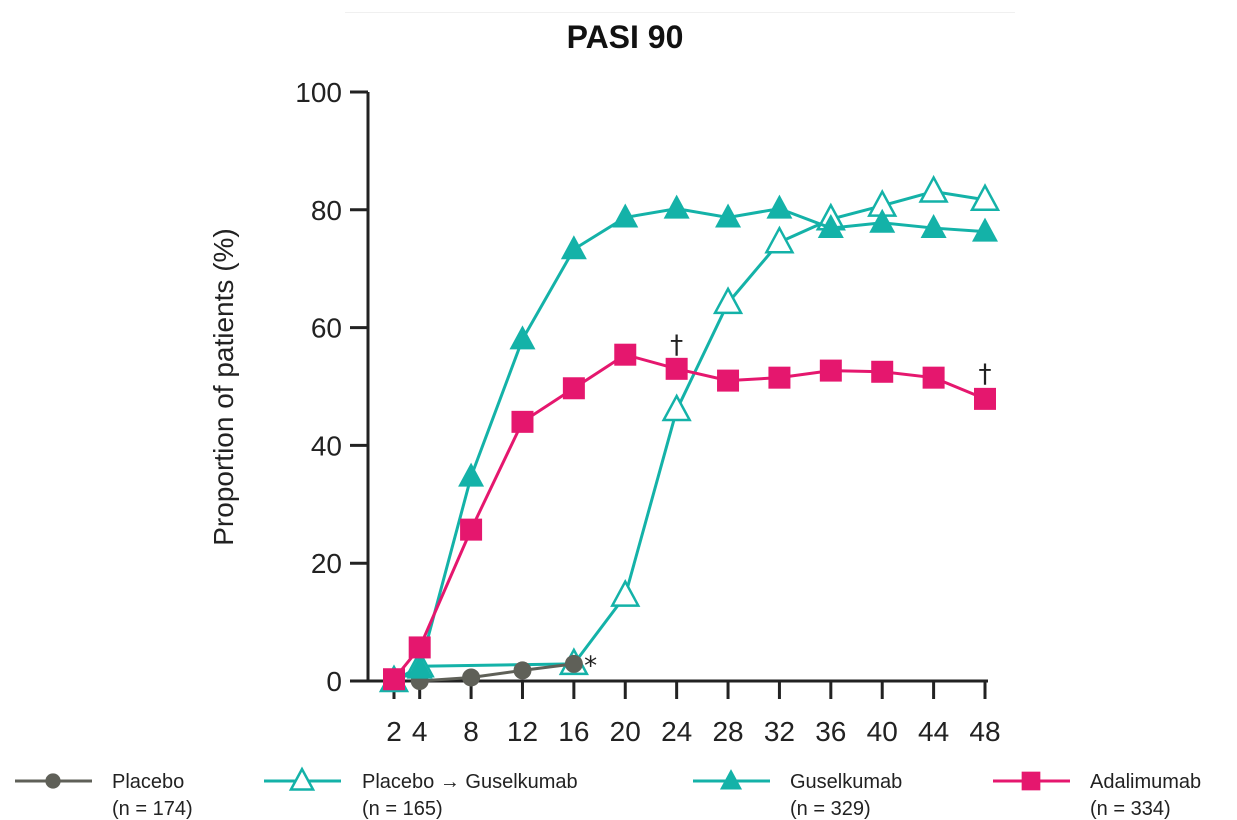 The height and width of the screenshot is (820, 1237). Describe the element at coordinates (522, 731) in the screenshot. I see `x-tick-label-12: 12` at that location.